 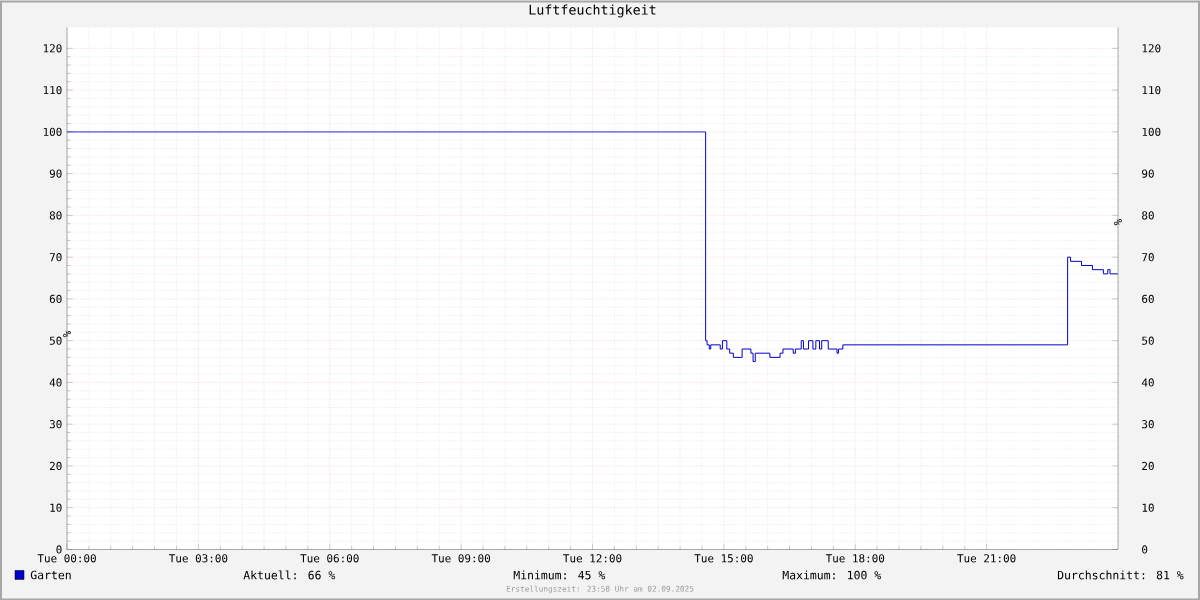 What do you see at coordinates (1118, 221) in the screenshot?
I see `y2-axis-title: %` at bounding box center [1118, 221].